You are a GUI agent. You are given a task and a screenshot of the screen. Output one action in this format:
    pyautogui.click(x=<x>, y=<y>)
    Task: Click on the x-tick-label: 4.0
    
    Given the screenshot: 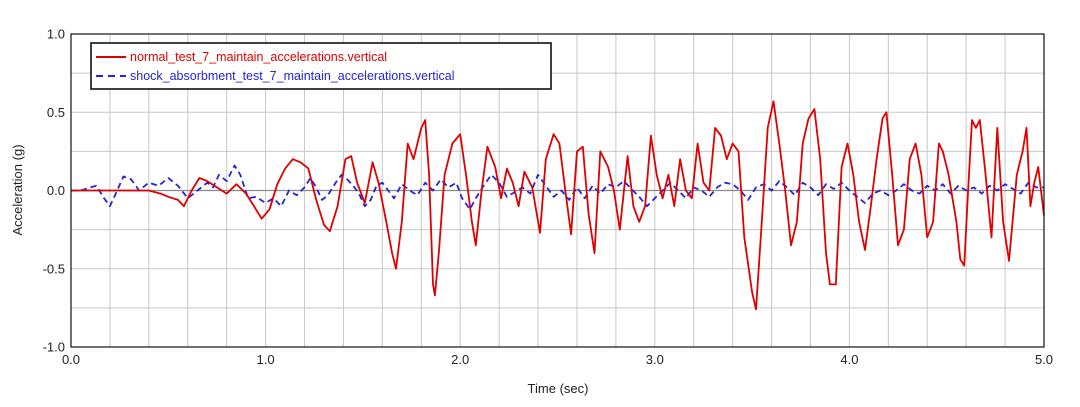 What is the action you would take?
    pyautogui.click(x=849, y=359)
    